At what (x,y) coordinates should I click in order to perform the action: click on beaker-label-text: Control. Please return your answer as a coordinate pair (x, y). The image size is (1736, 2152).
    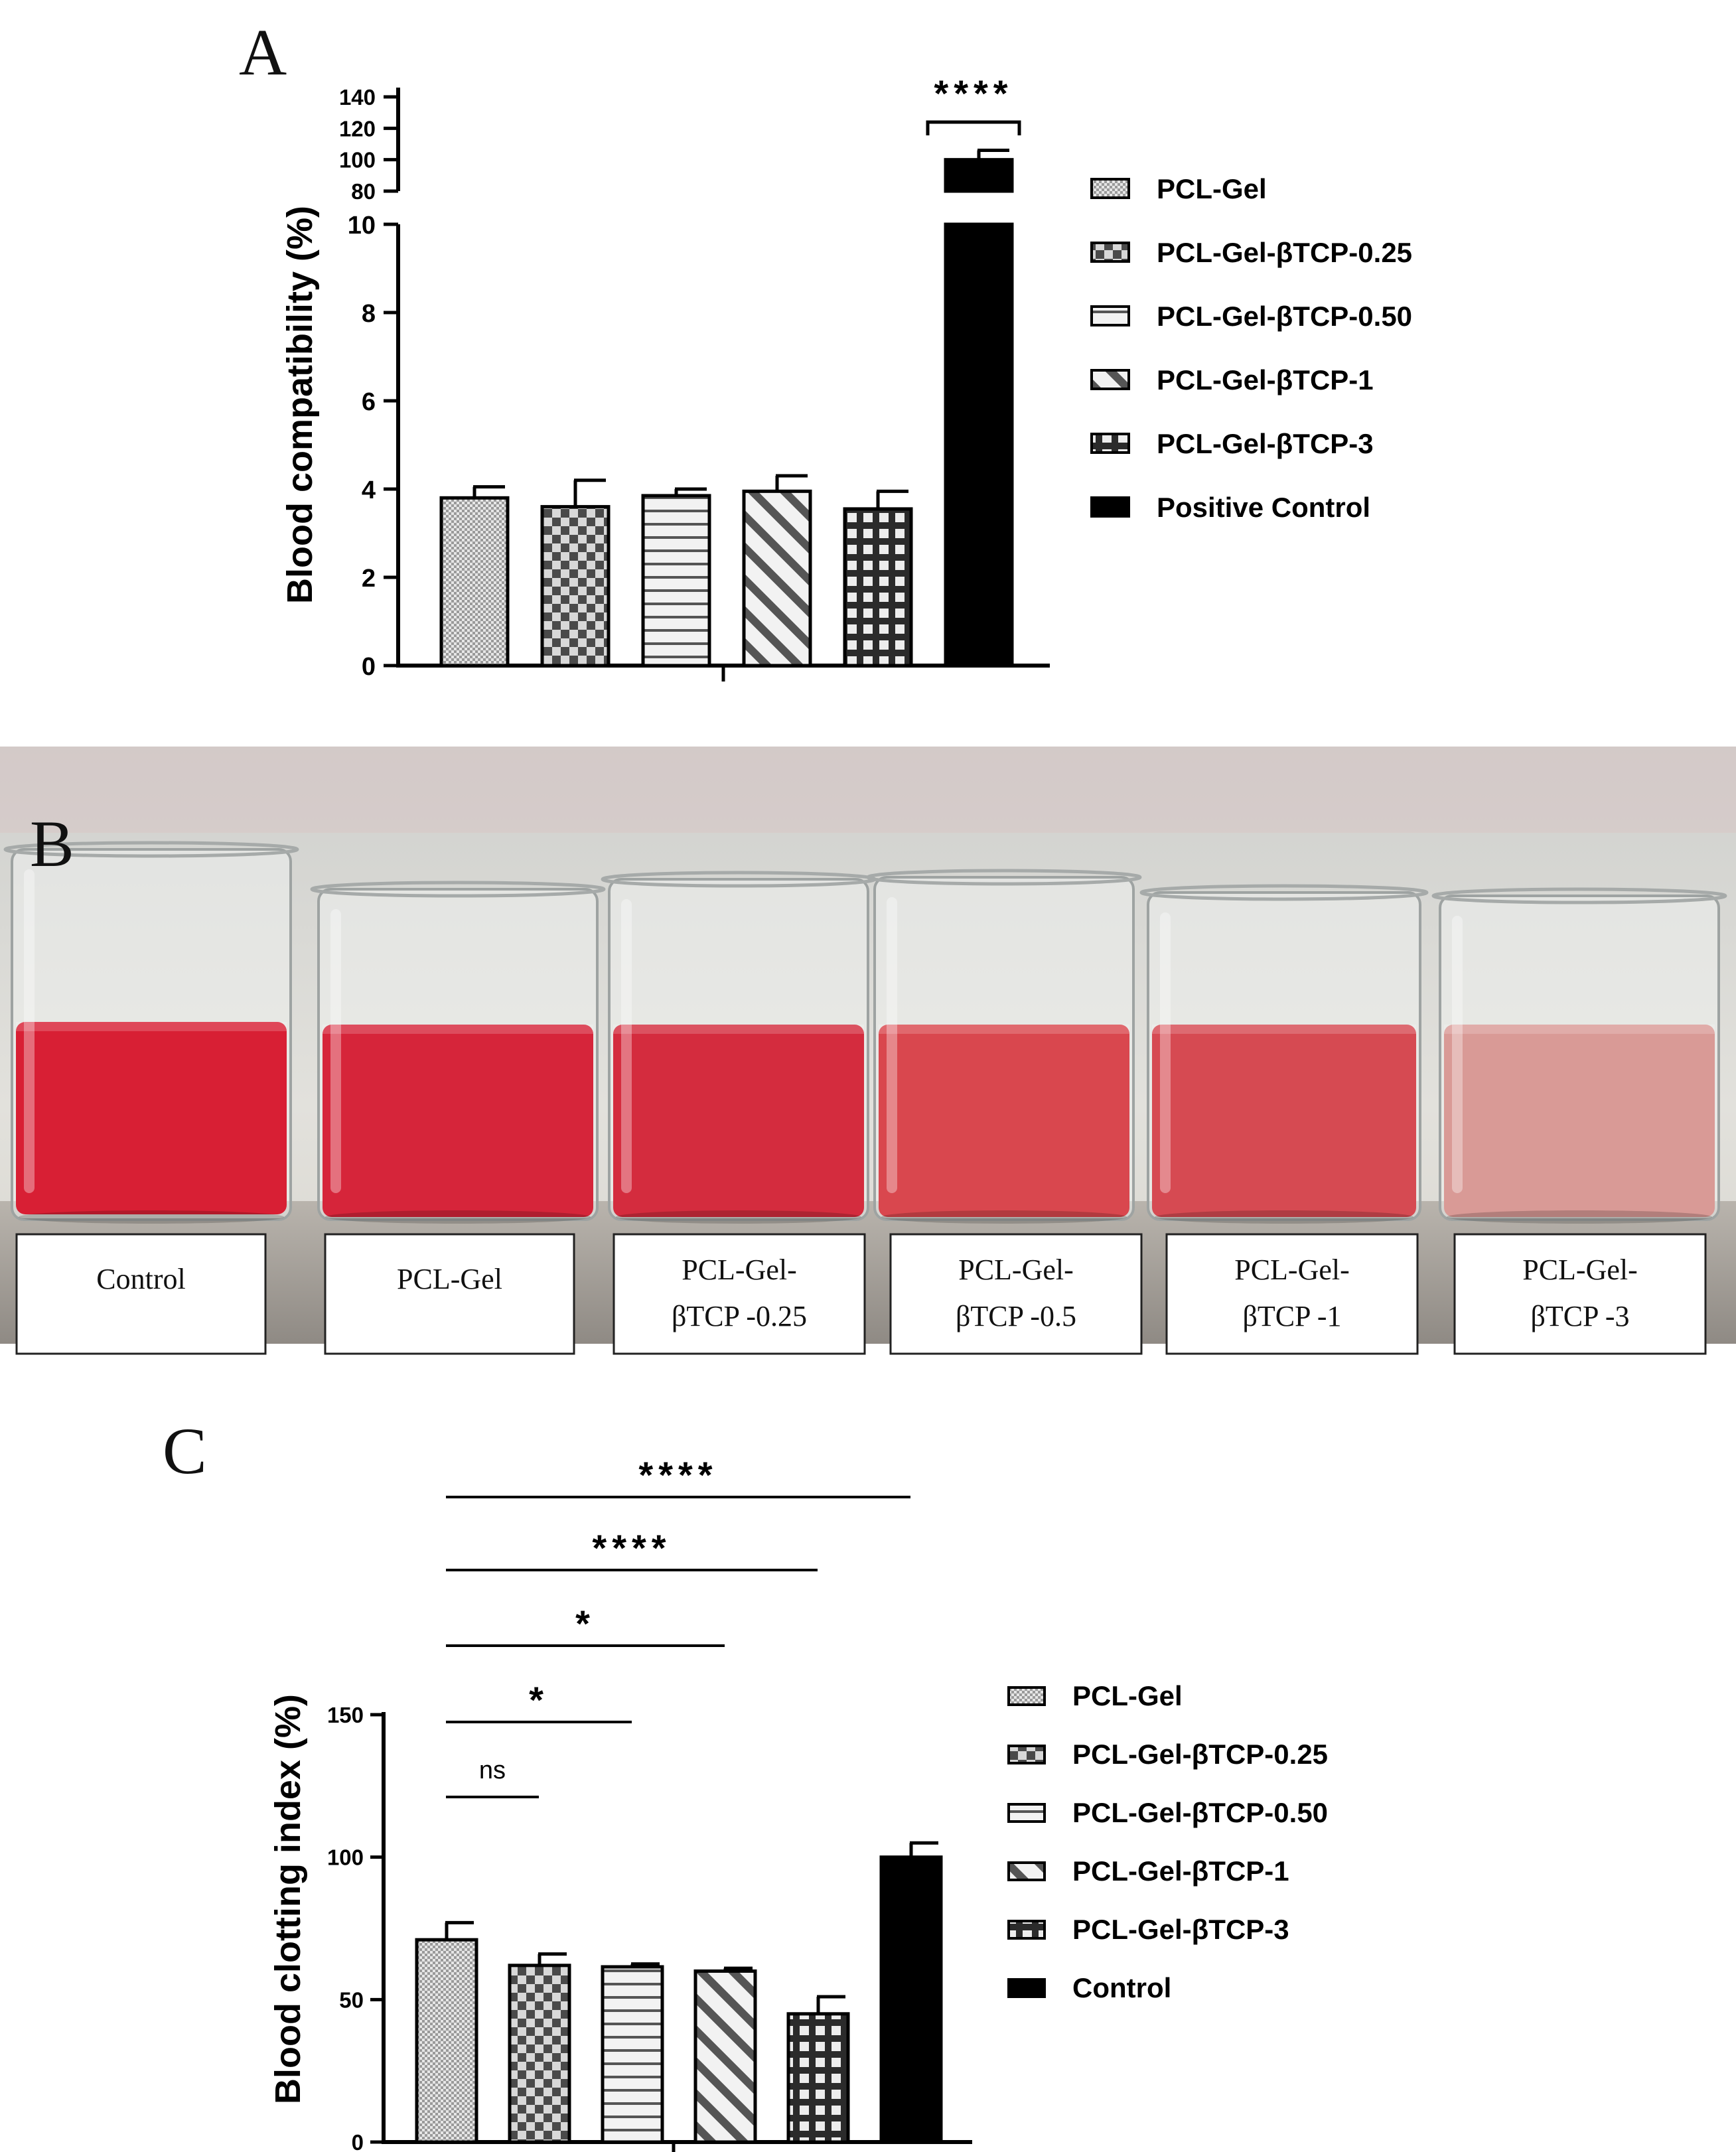
    Looking at the image, I should click on (140, 1279).